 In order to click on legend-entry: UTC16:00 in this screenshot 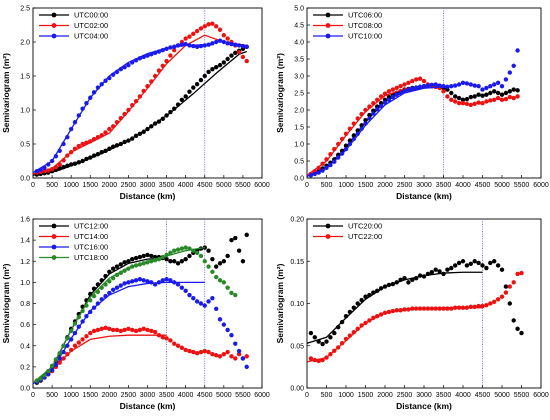, I will do `click(91, 247)`.